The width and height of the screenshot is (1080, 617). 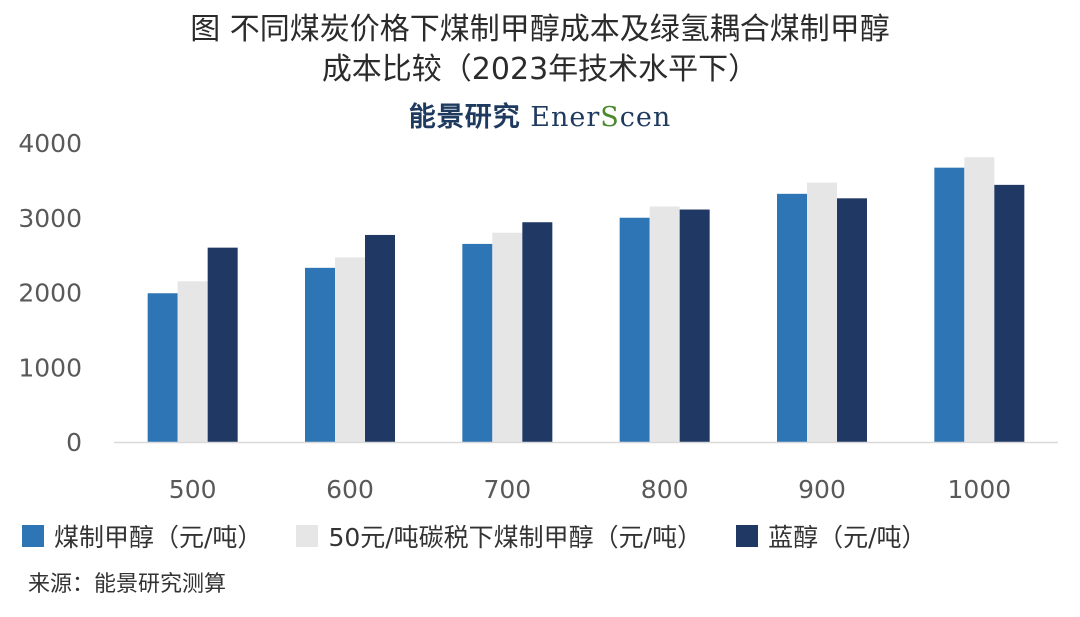 What do you see at coordinates (350, 489) in the screenshot?
I see `x-tick-label: 600` at bounding box center [350, 489].